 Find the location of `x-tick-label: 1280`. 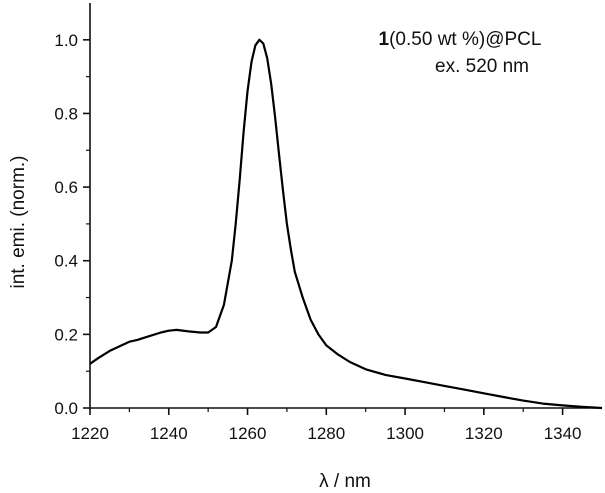

x-tick-label: 1280 is located at coordinates (326, 433).